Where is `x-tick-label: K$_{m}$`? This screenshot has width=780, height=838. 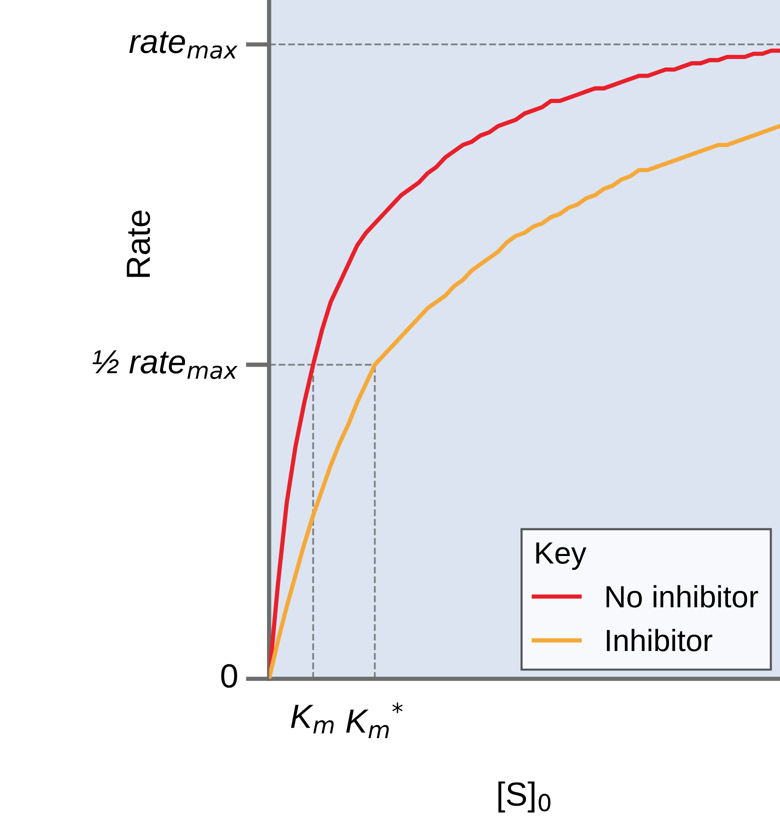
x-tick-label: K$_{m}$ is located at coordinates (312, 719).